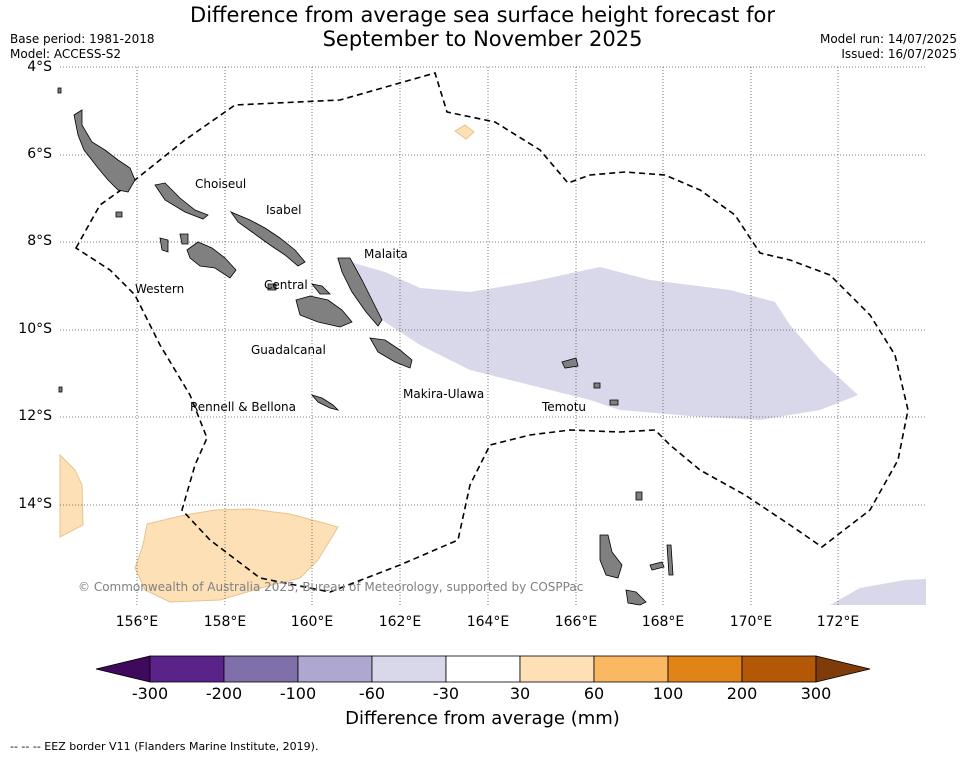  What do you see at coordinates (35, 504) in the screenshot?
I see `lat-label-14s: 14°S` at bounding box center [35, 504].